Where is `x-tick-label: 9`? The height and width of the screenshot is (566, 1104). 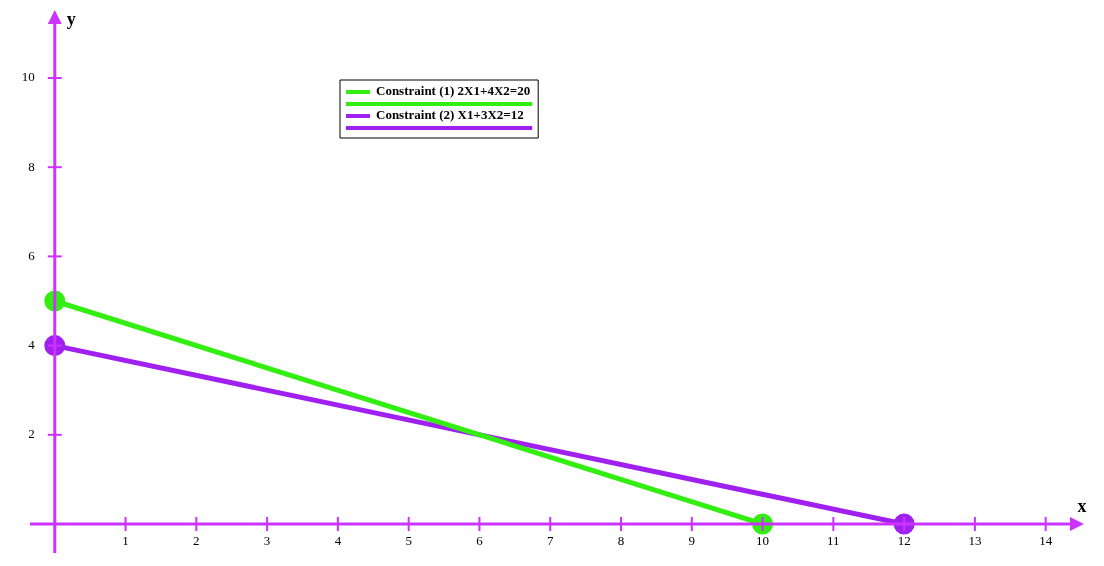 x-tick-label: 9 is located at coordinates (692, 541).